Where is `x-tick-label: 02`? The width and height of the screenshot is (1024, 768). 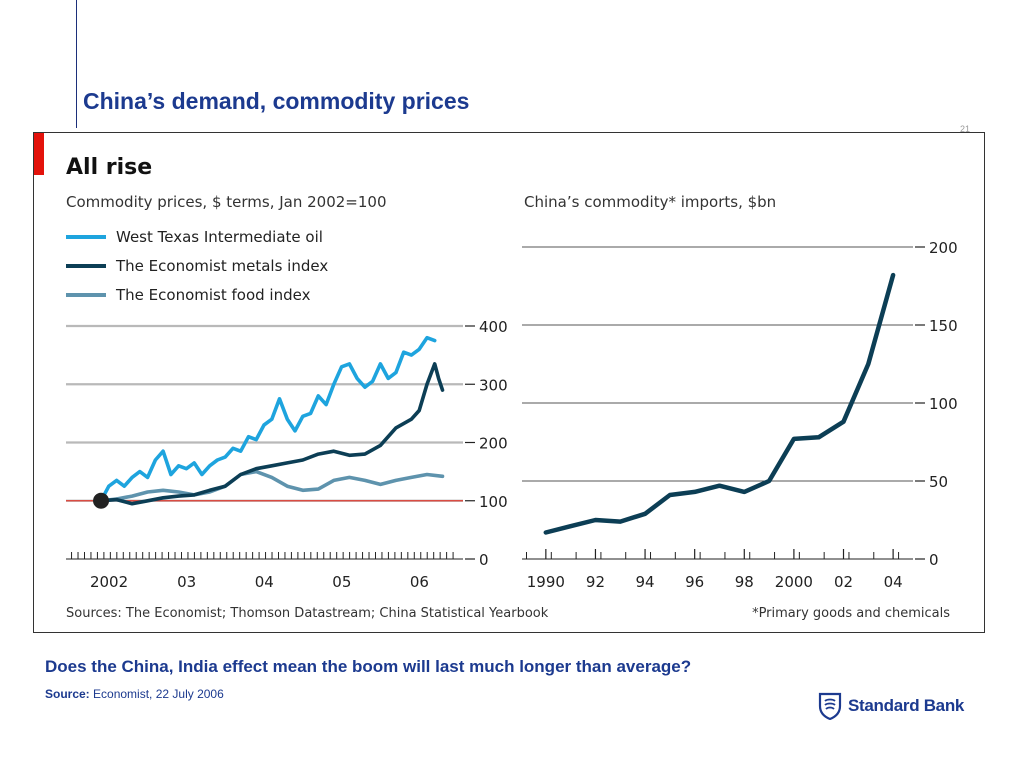
x-tick-label: 02 is located at coordinates (843, 582).